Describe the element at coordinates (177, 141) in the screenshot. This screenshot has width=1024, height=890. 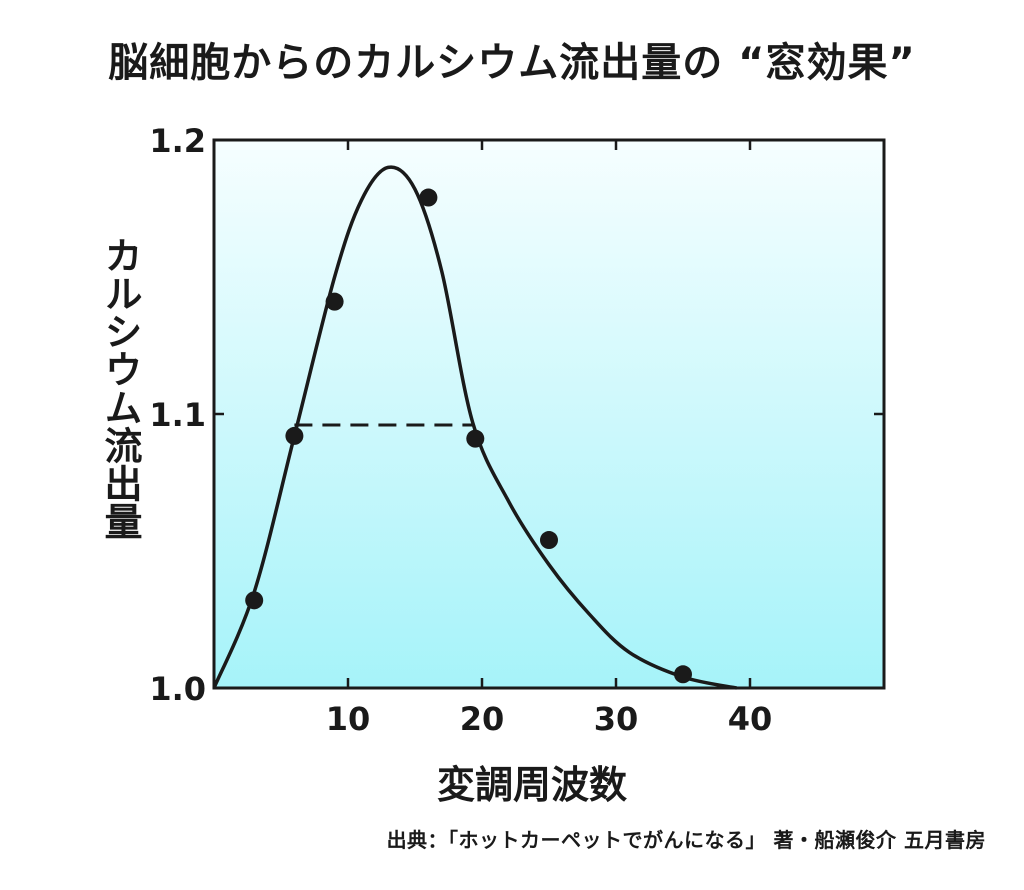
I see `y-tick-label: 1.2` at that location.